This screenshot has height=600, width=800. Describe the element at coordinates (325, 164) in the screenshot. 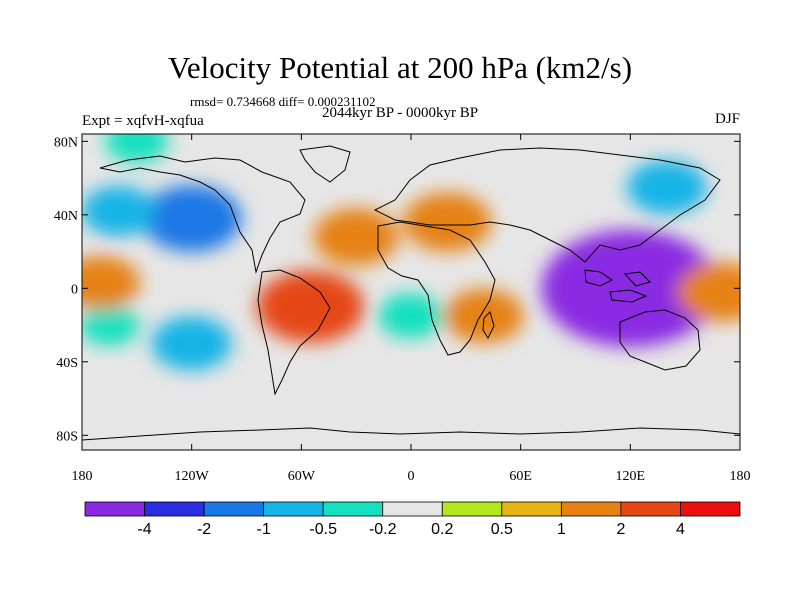

I see `greenland-coast` at that location.